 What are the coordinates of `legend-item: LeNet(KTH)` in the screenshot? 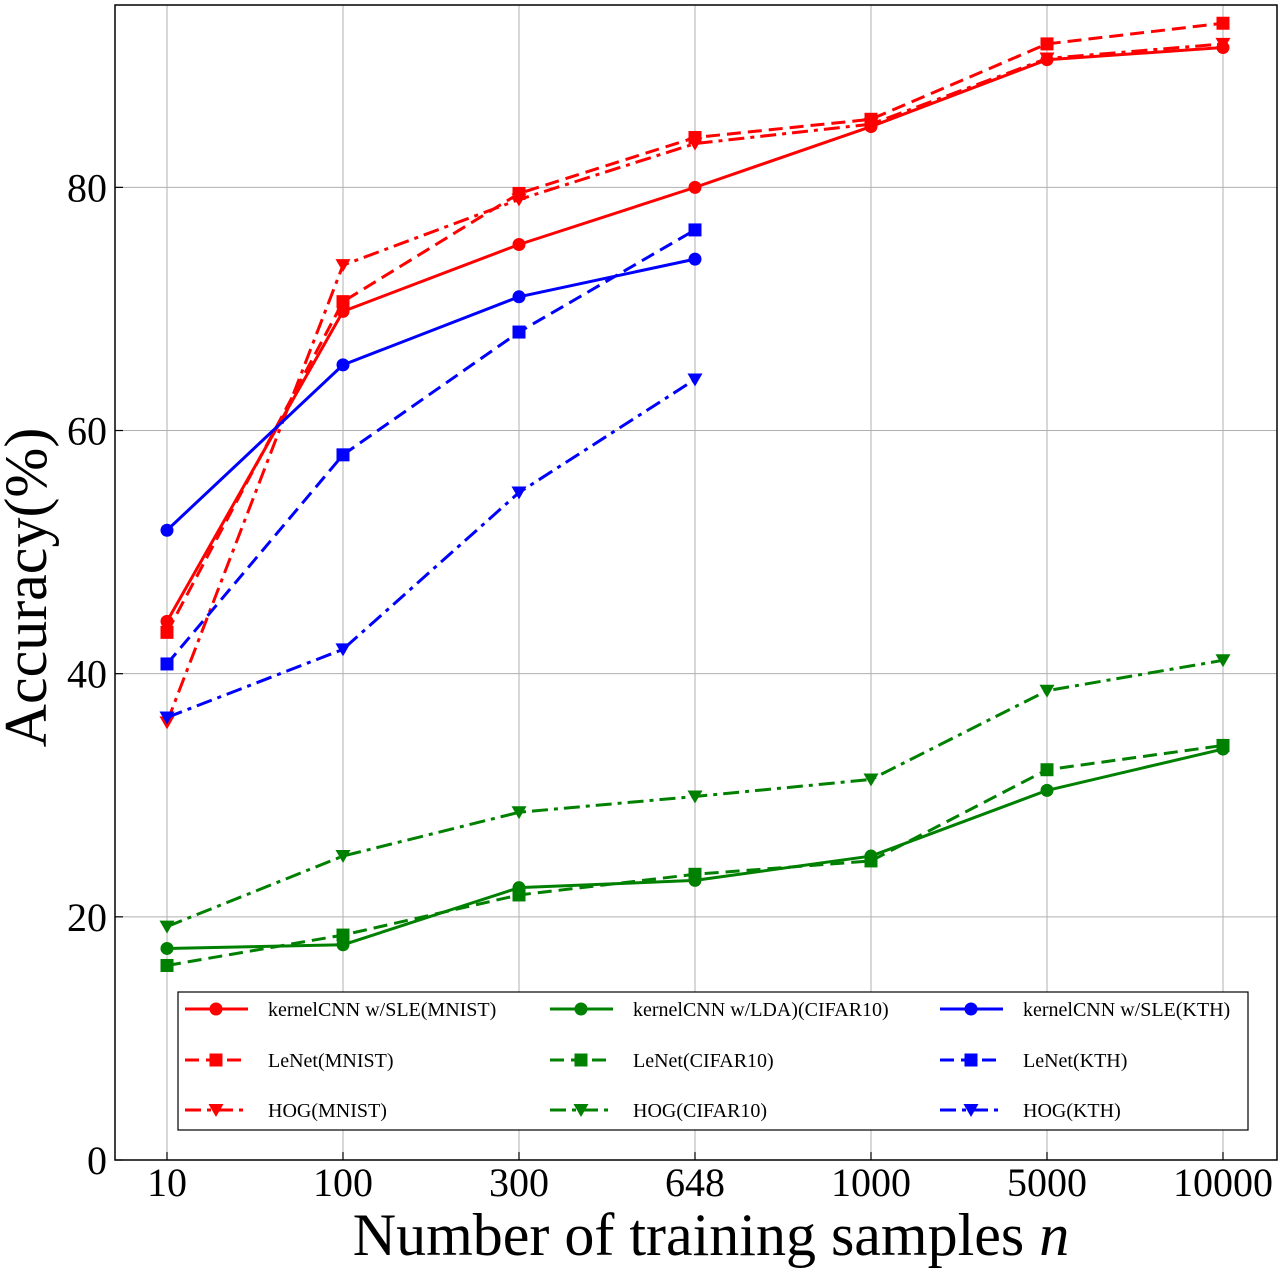 It's located at (1033, 1061).